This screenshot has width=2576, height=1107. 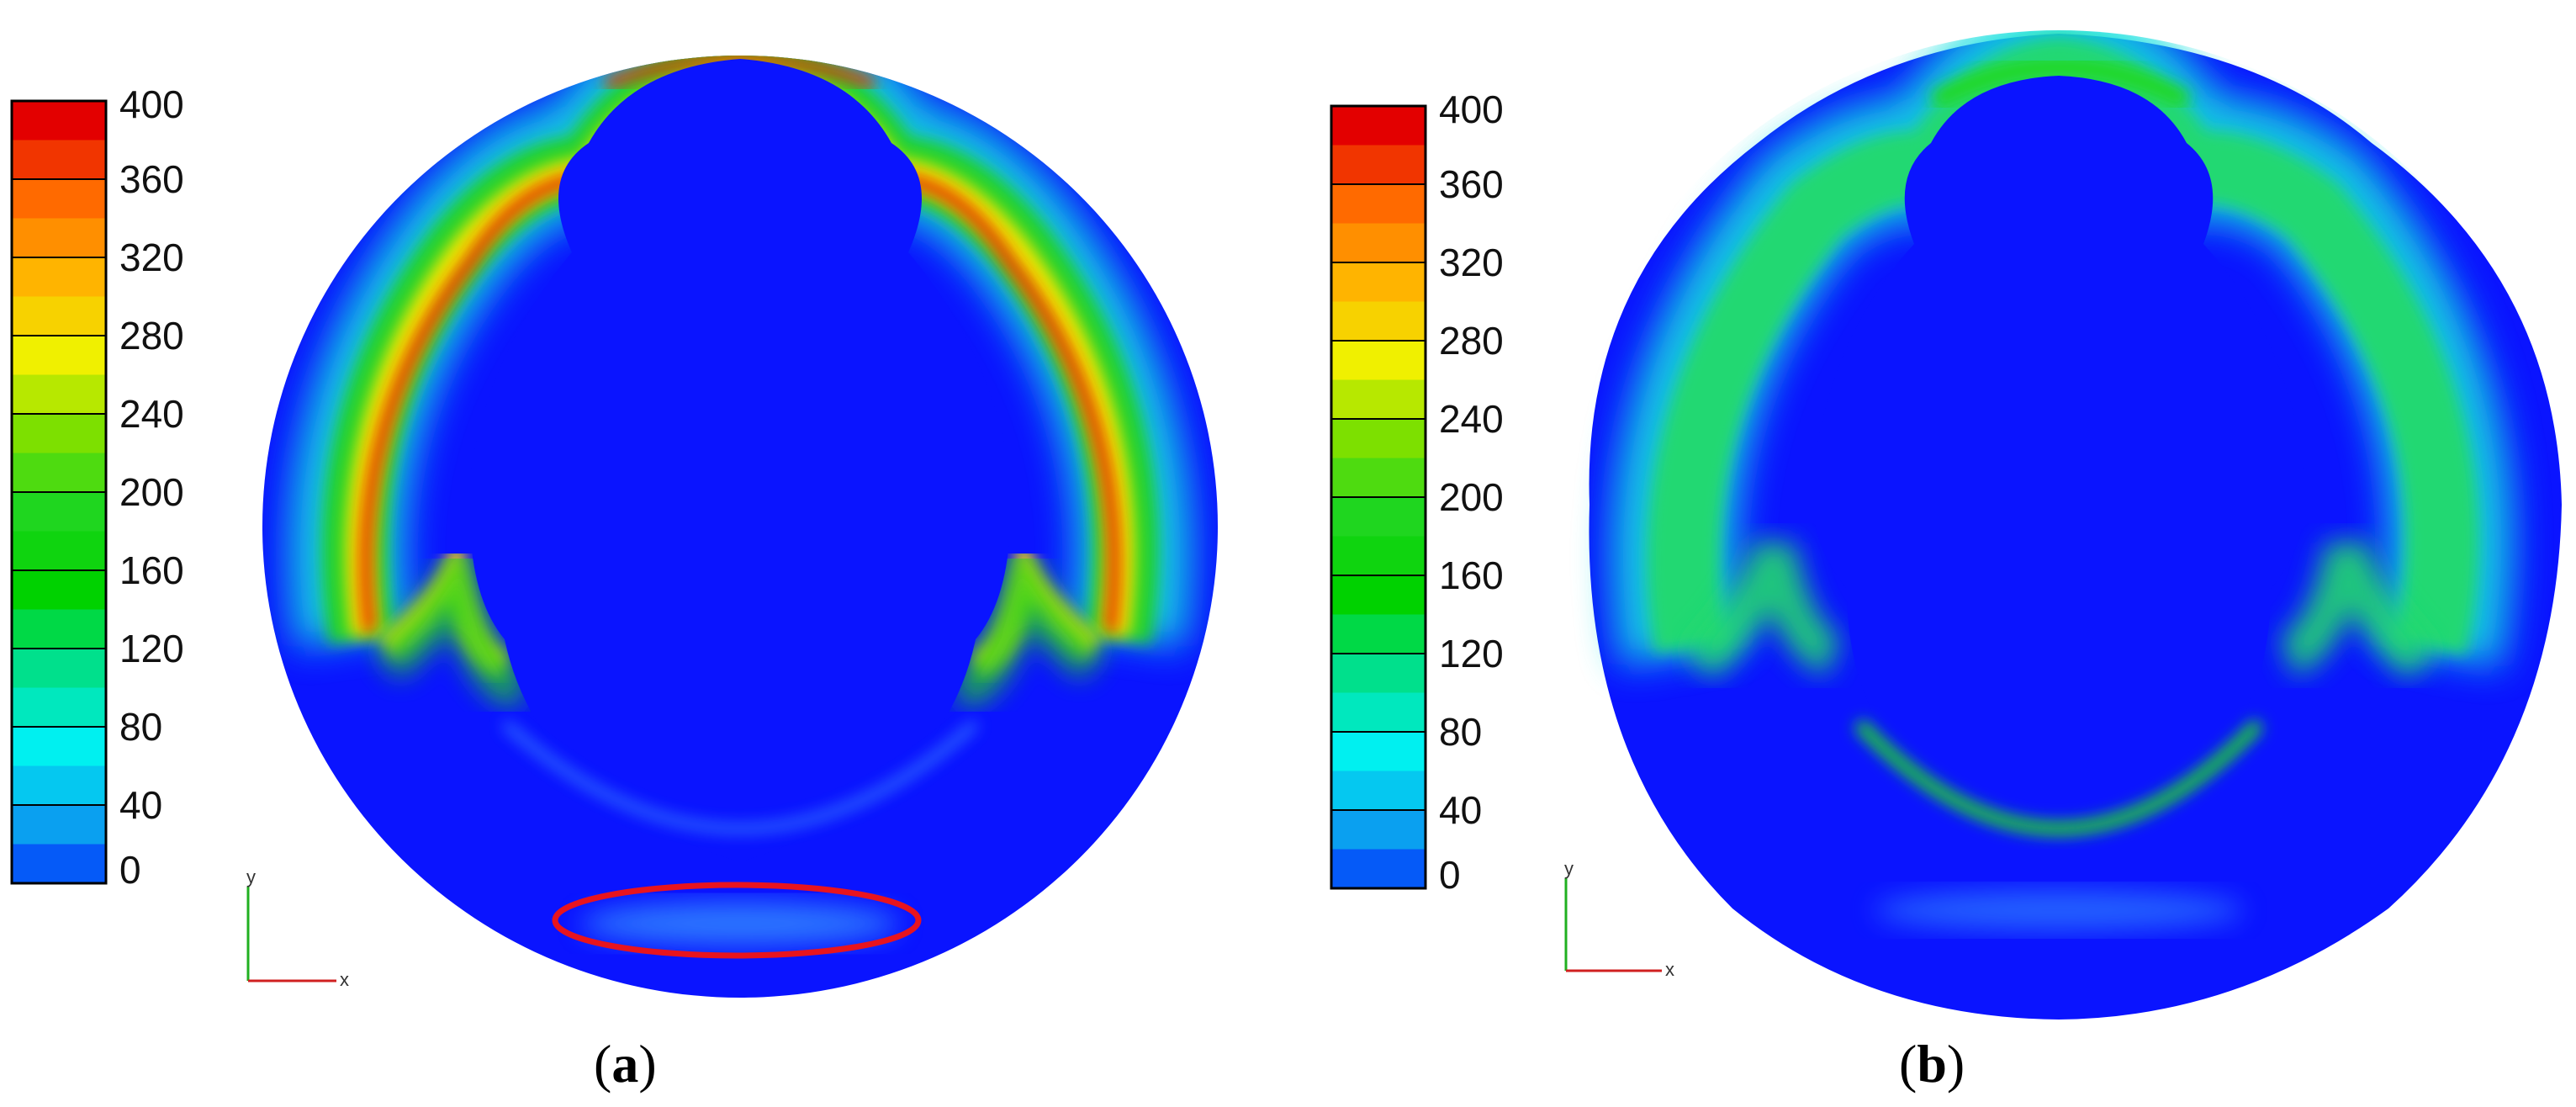 What do you see at coordinates (151, 257) in the screenshot?
I see `colorbar-tick-label-a: 320` at bounding box center [151, 257].